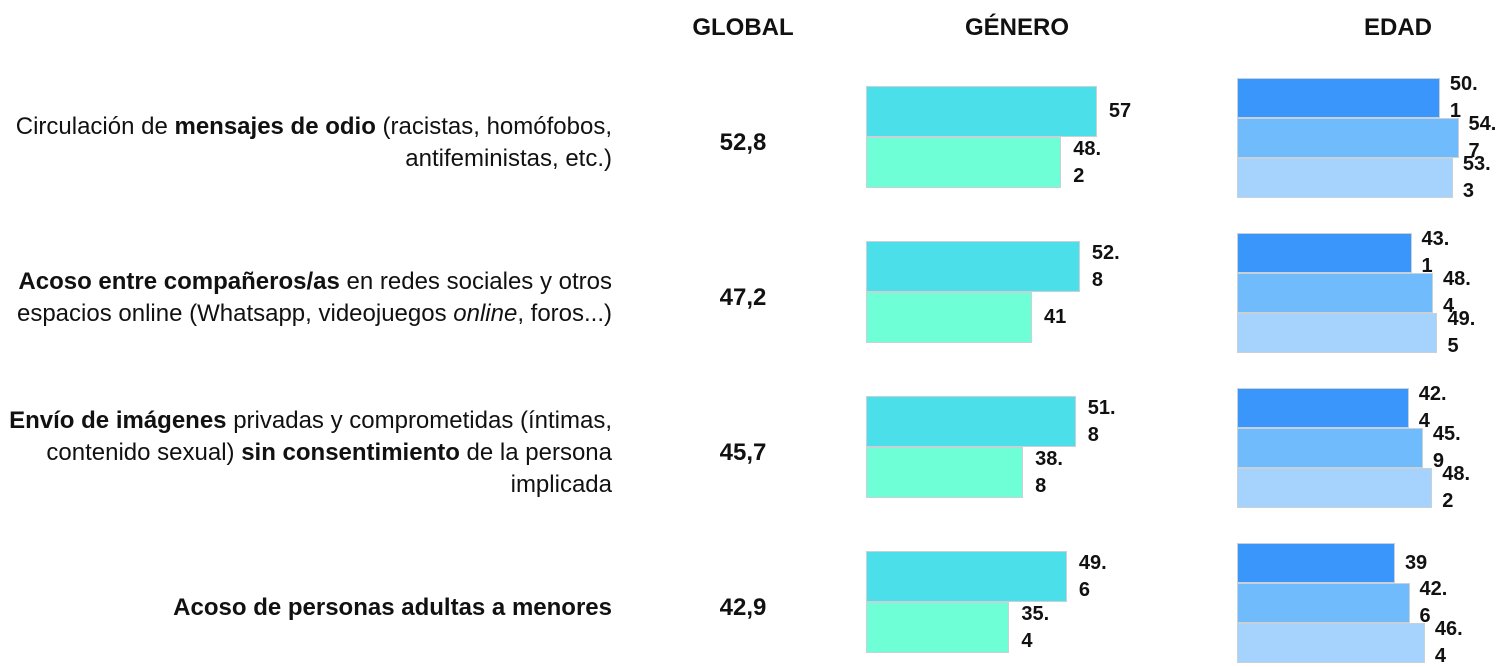 The height and width of the screenshot is (667, 1508). I want to click on value-label: 46.4, so click(1448, 642).